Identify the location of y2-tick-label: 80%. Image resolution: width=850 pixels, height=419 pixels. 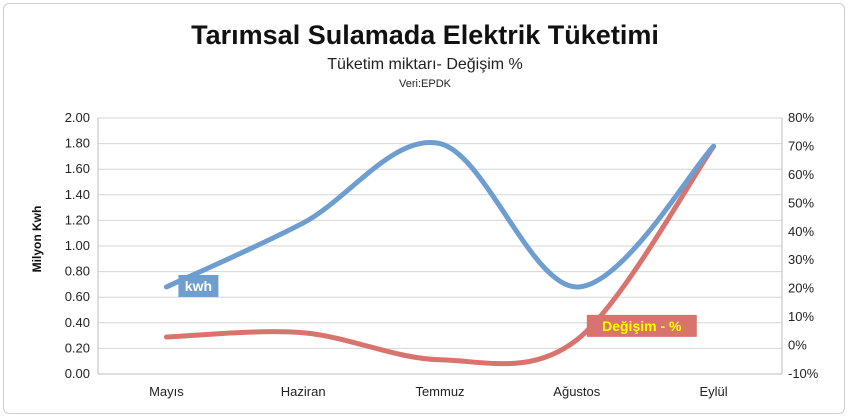
(801, 117).